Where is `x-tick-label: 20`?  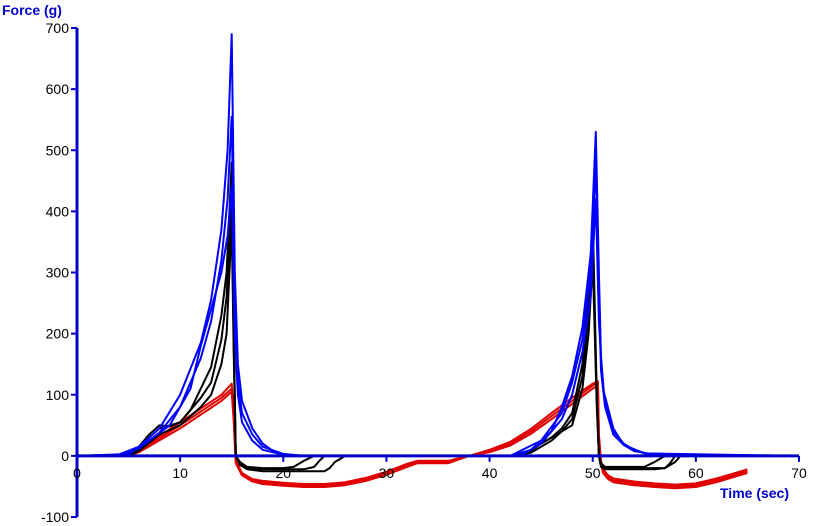 x-tick-label: 20 is located at coordinates (283, 473).